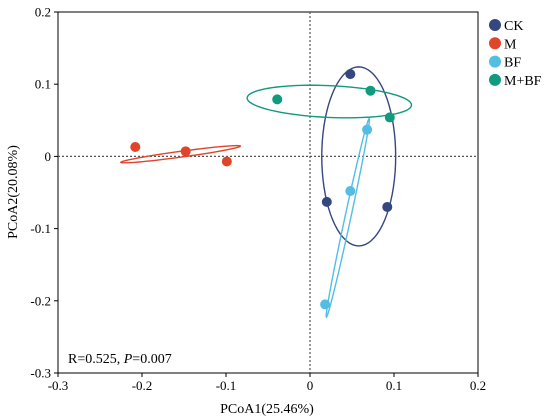  What do you see at coordinates (48, 156) in the screenshot?
I see `y-tick-label: 0` at bounding box center [48, 156].